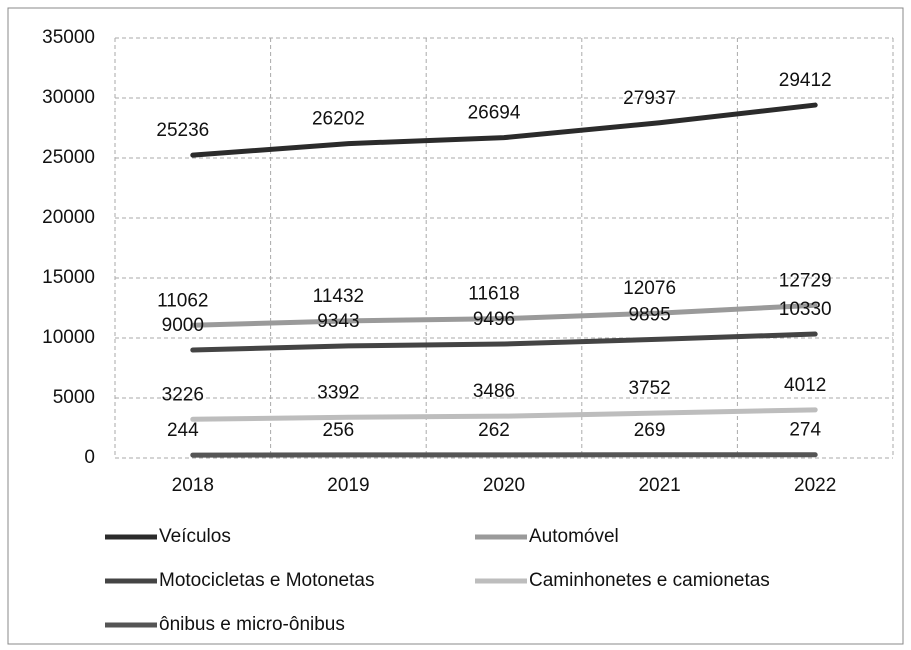 Image resolution: width=911 pixels, height=650 pixels. What do you see at coordinates (68, 97) in the screenshot?
I see `y-tick-label: 30000` at bounding box center [68, 97].